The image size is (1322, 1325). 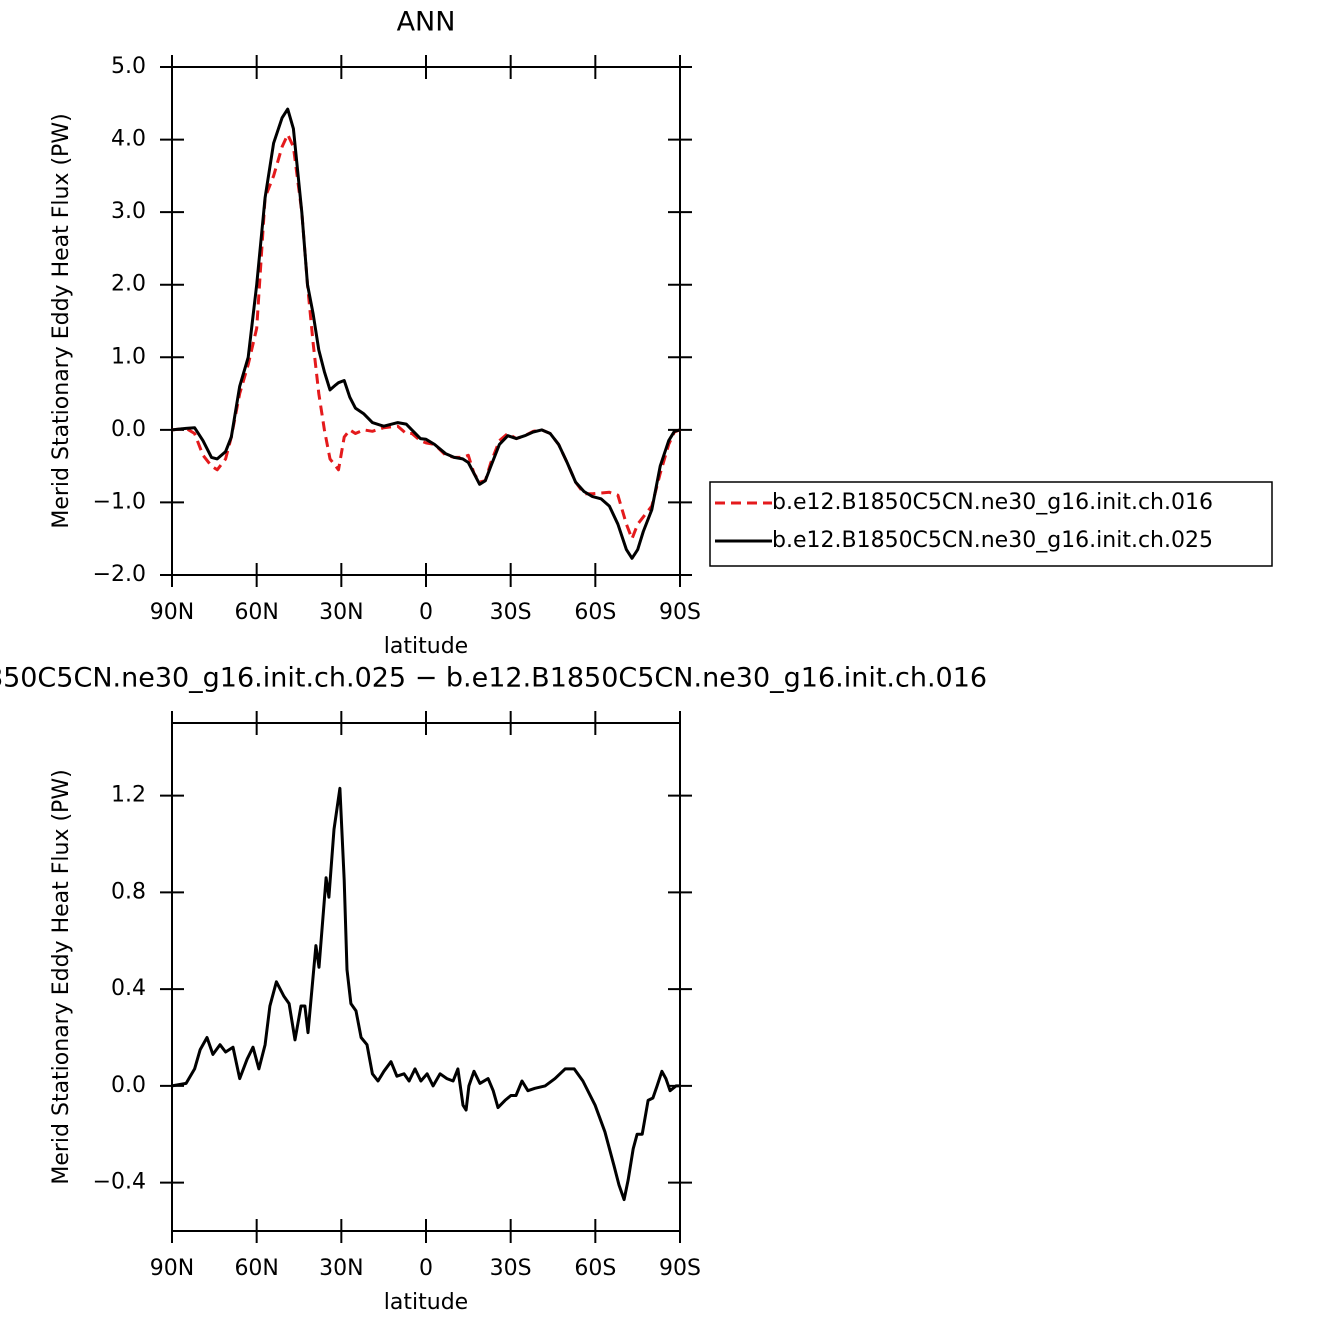 I want to click on legend-box, so click(x=991, y=524).